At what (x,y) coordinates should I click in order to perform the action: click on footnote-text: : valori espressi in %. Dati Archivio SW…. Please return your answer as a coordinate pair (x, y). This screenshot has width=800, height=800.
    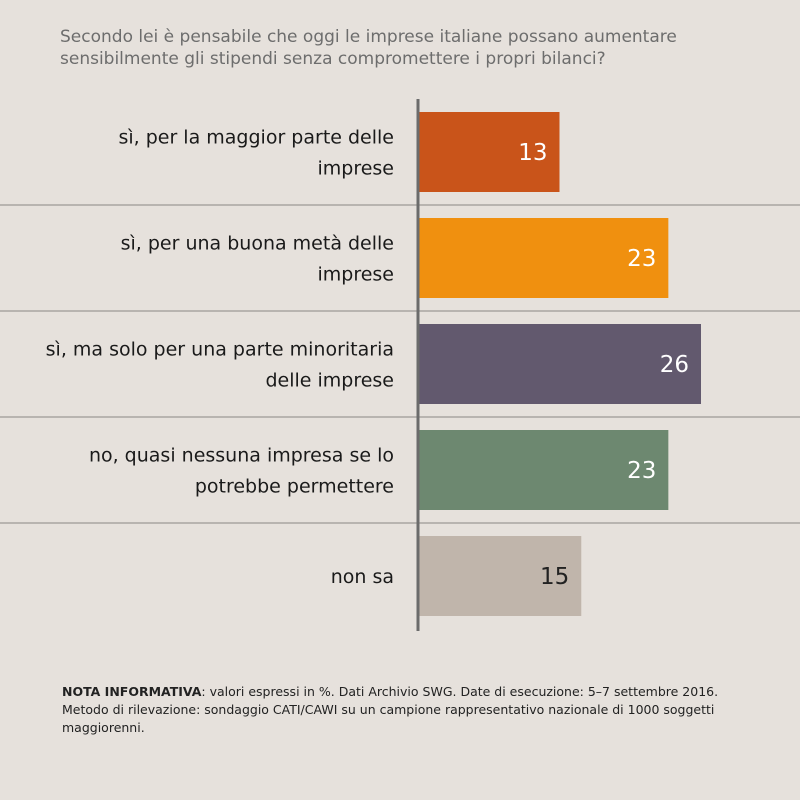
    Looking at the image, I should click on (390, 709).